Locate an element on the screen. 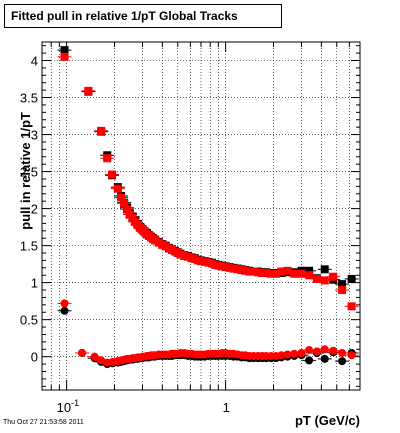  x-tick-label: 1 is located at coordinates (226, 407).